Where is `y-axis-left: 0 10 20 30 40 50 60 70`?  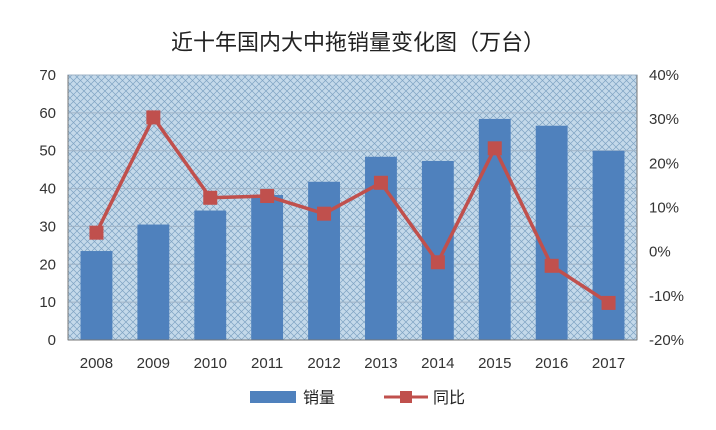 y-axis-left: 0 10 20 30 40 50 60 70 is located at coordinates (54, 208).